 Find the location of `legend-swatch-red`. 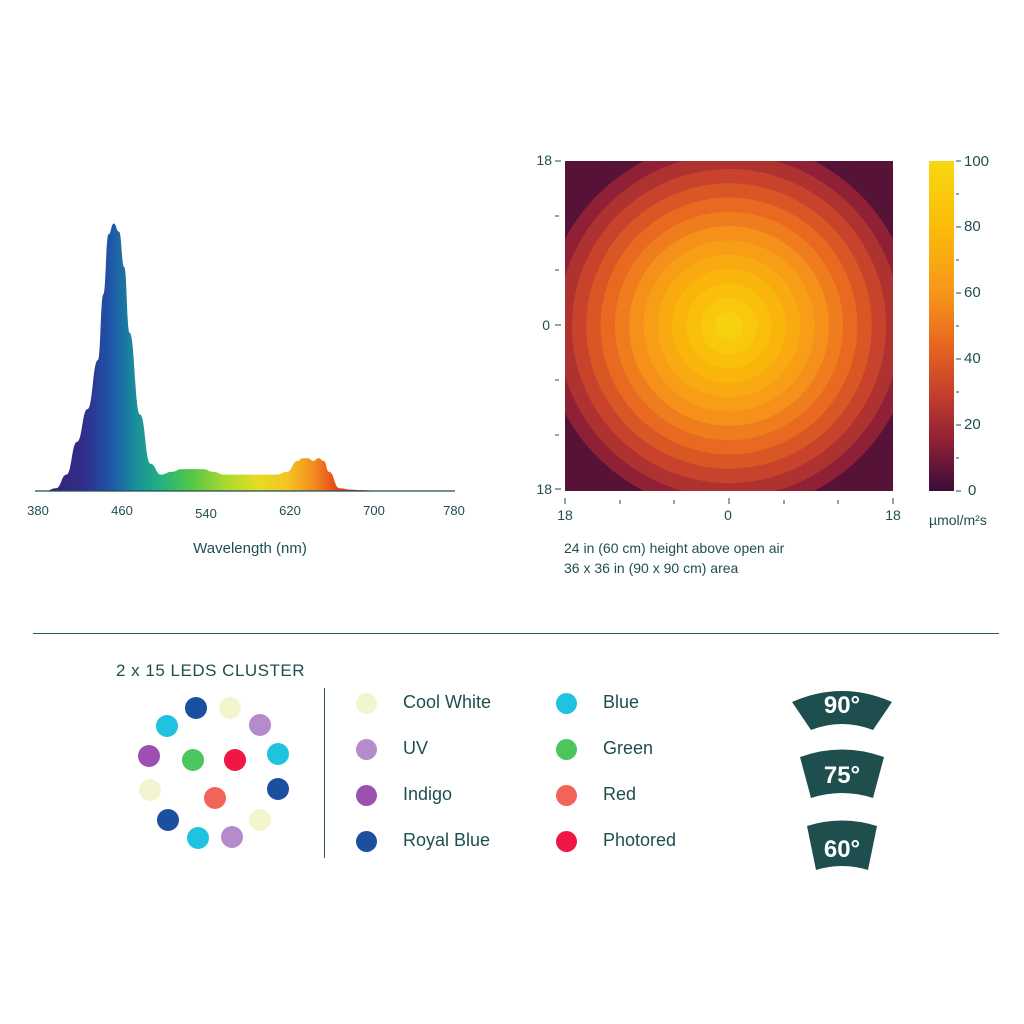

legend-swatch-red is located at coordinates (566, 795).